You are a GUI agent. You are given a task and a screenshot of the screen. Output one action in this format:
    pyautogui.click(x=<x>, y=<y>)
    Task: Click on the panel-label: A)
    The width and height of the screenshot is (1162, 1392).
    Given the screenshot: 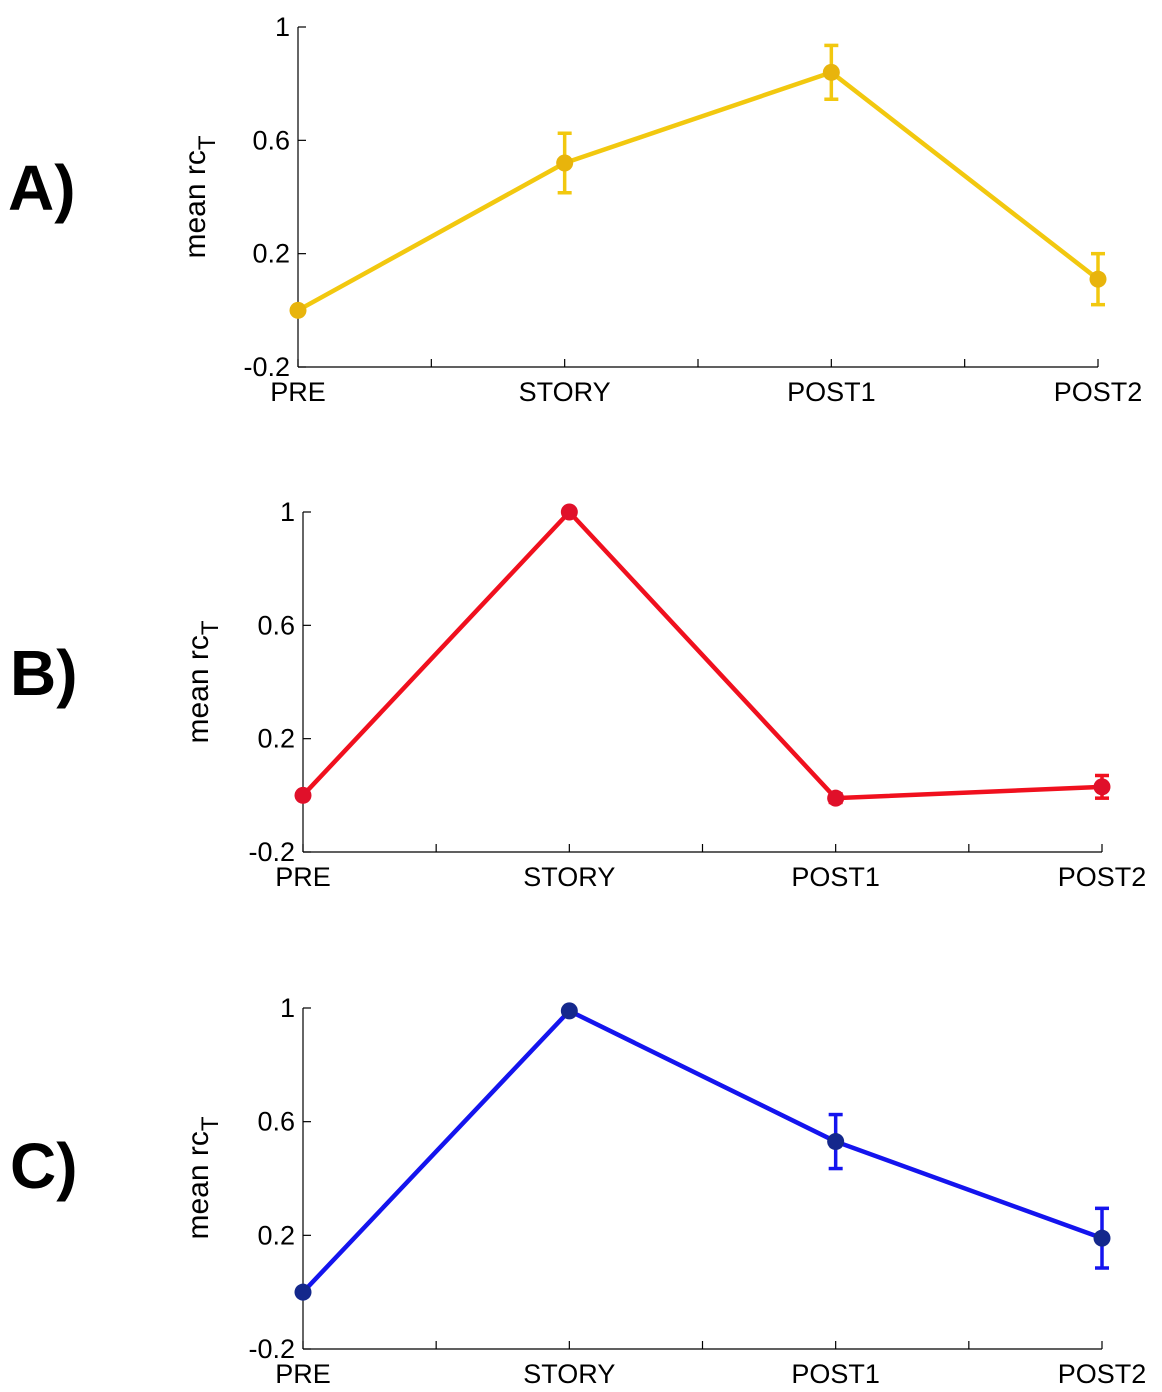 What is the action you would take?
    pyautogui.click(x=42, y=188)
    